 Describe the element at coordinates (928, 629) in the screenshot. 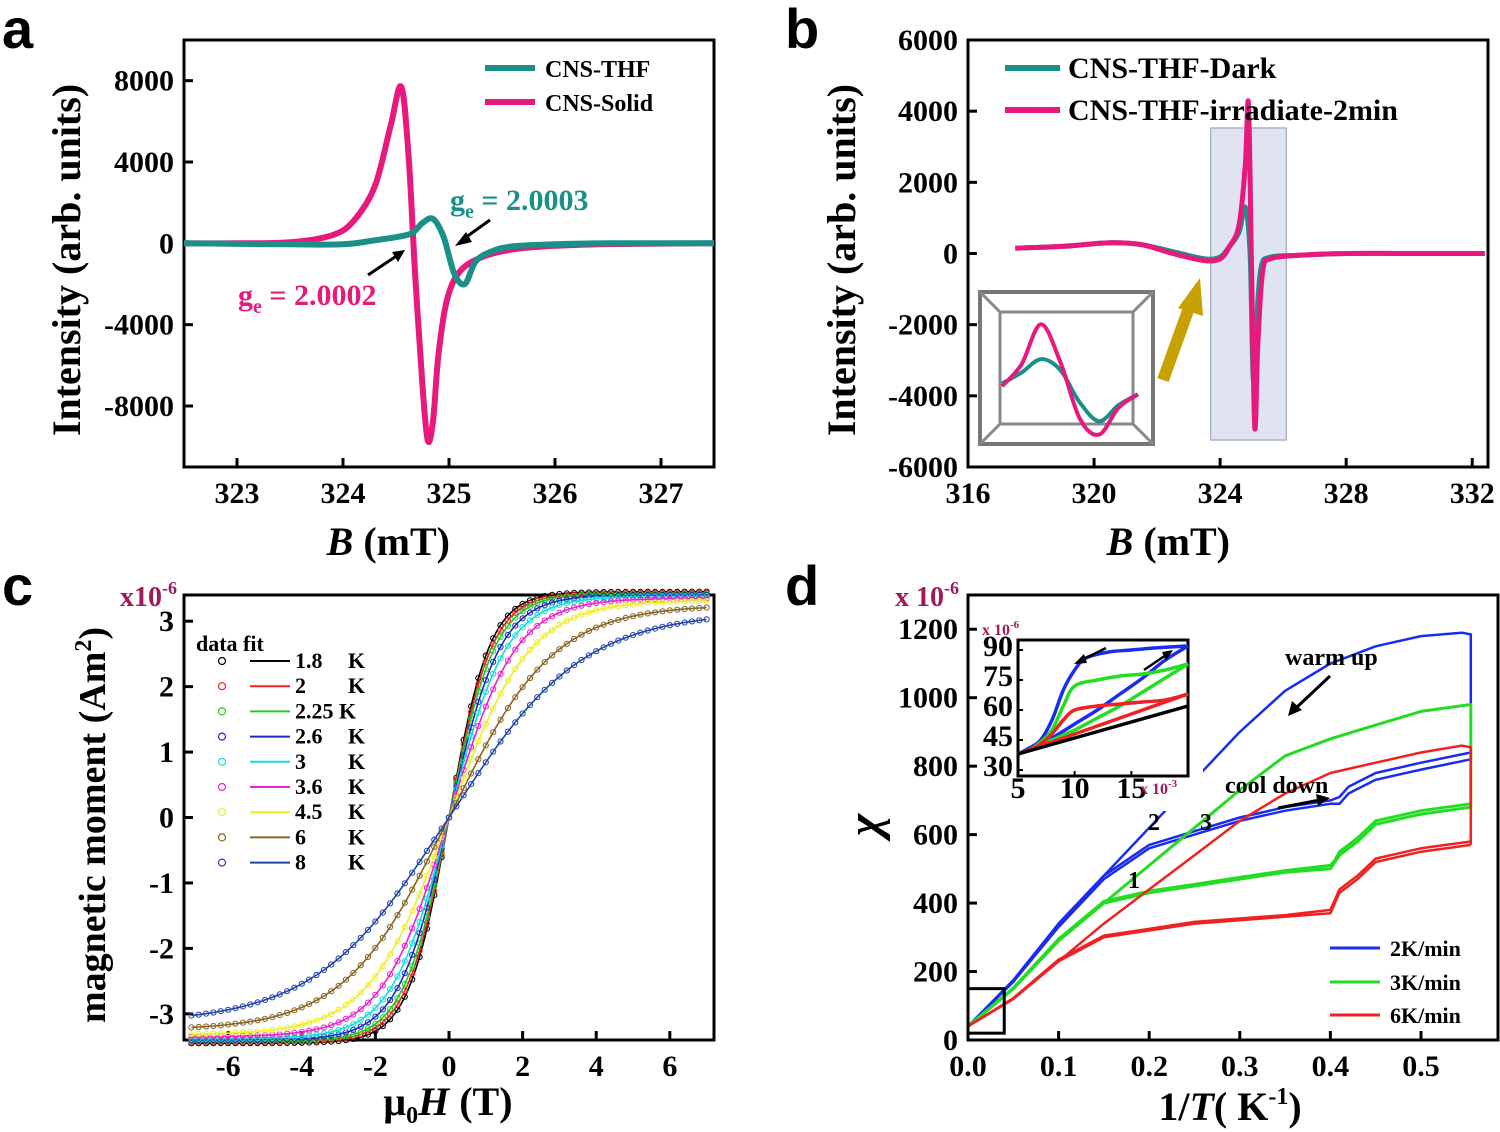

I see `y-tick-label: 1200` at that location.